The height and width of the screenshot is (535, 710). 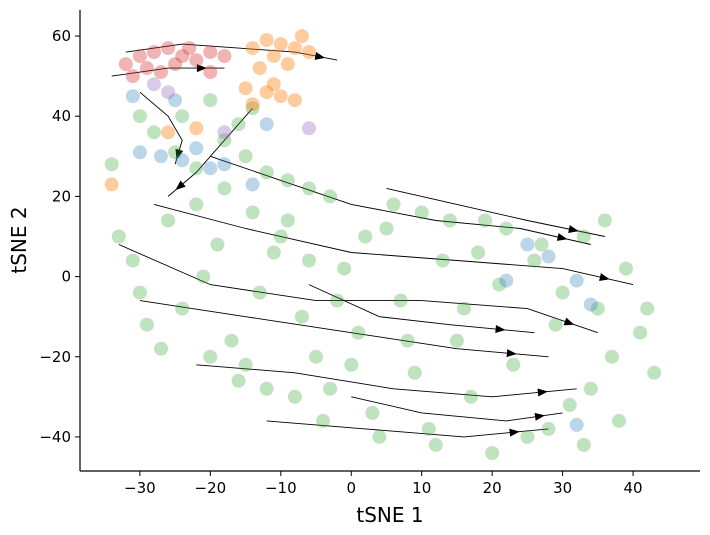 What do you see at coordinates (61, 116) in the screenshot?
I see `y-tick-label: 40` at bounding box center [61, 116].